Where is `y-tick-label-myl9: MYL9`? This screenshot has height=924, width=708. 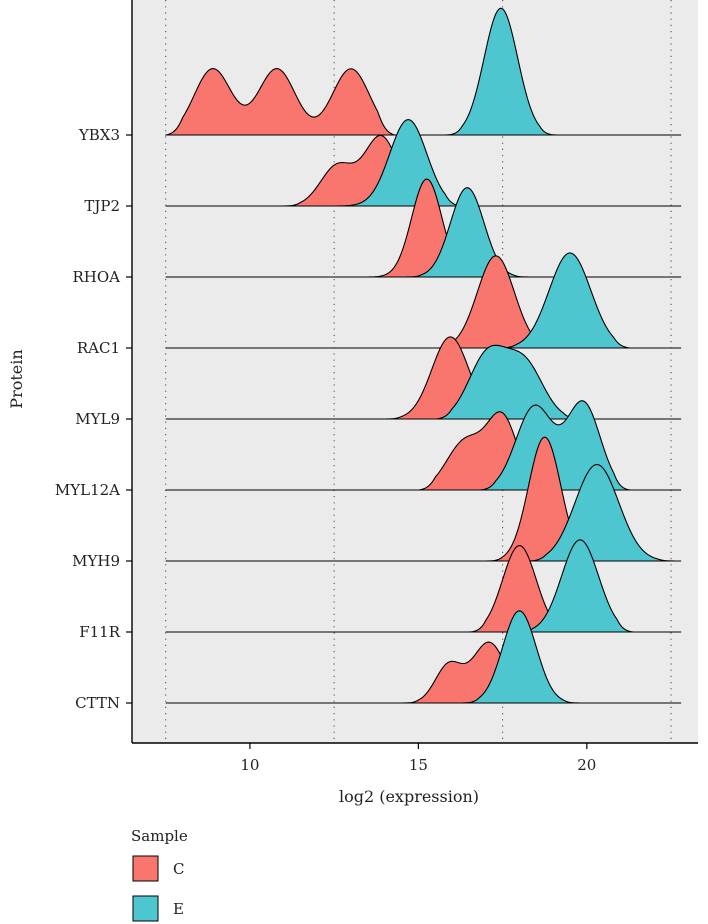
y-tick-label-myl9: MYL9 is located at coordinates (97, 419).